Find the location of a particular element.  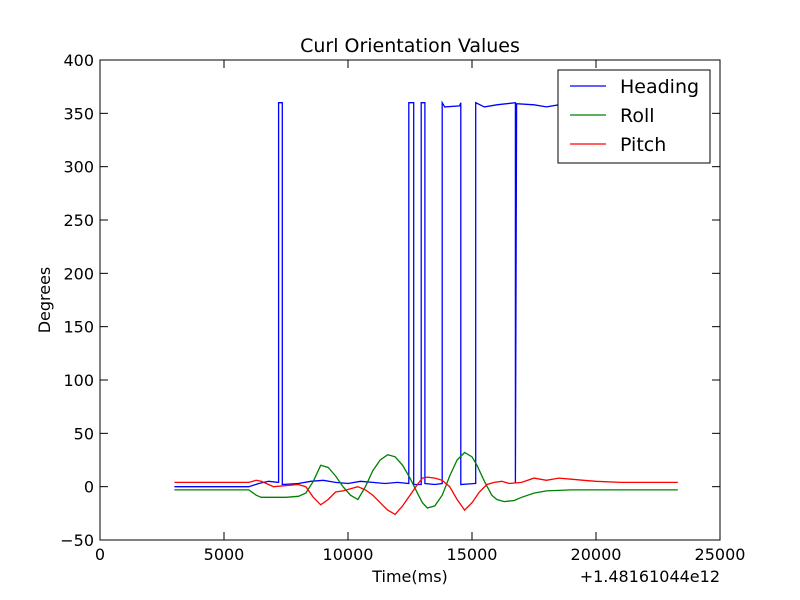

y-tick-label: −50 is located at coordinates (77, 540).